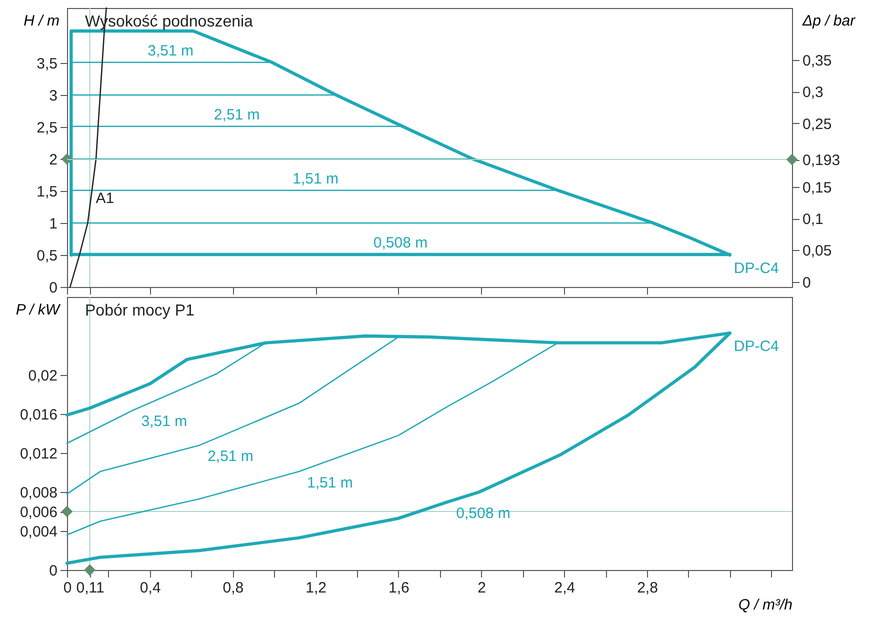 This screenshot has height=621, width=882. I want to click on y-tick-label: 3,5, so click(47, 64).